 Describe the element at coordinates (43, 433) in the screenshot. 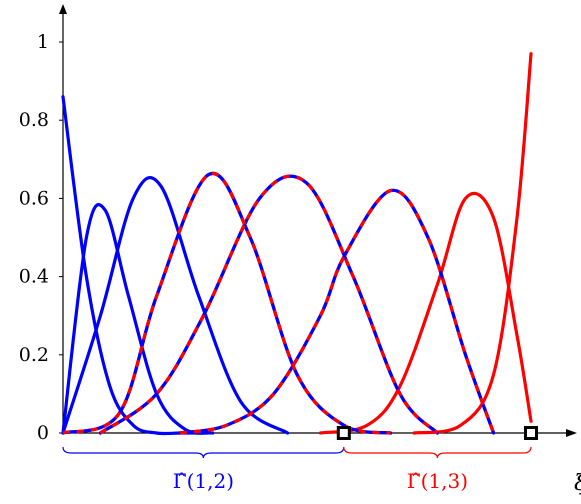

I see `y-tick-label: 0` at that location.